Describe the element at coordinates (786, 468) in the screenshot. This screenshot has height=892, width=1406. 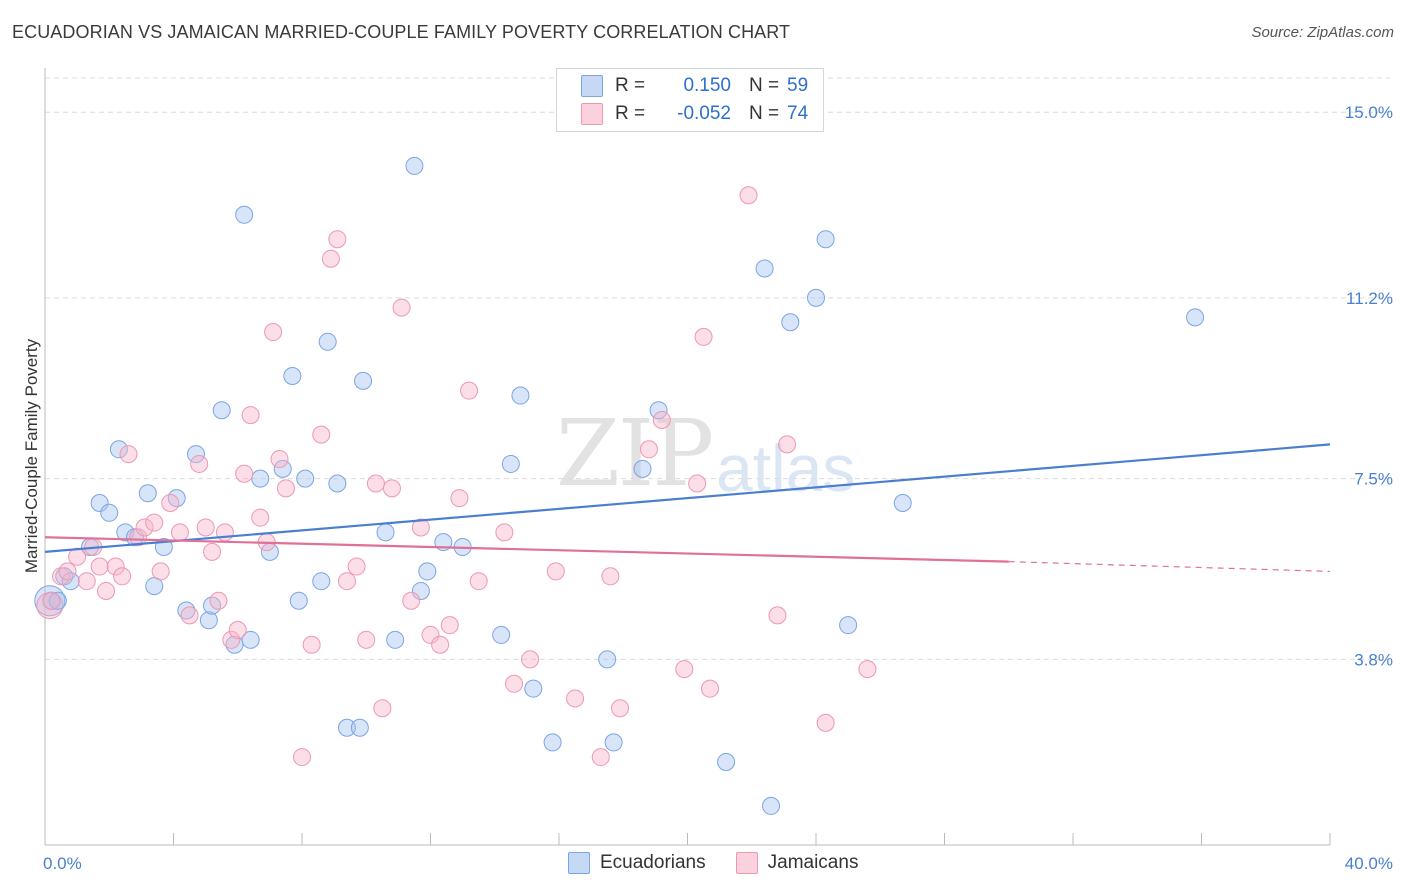
I see `watermark-atlas: atlas` at that location.